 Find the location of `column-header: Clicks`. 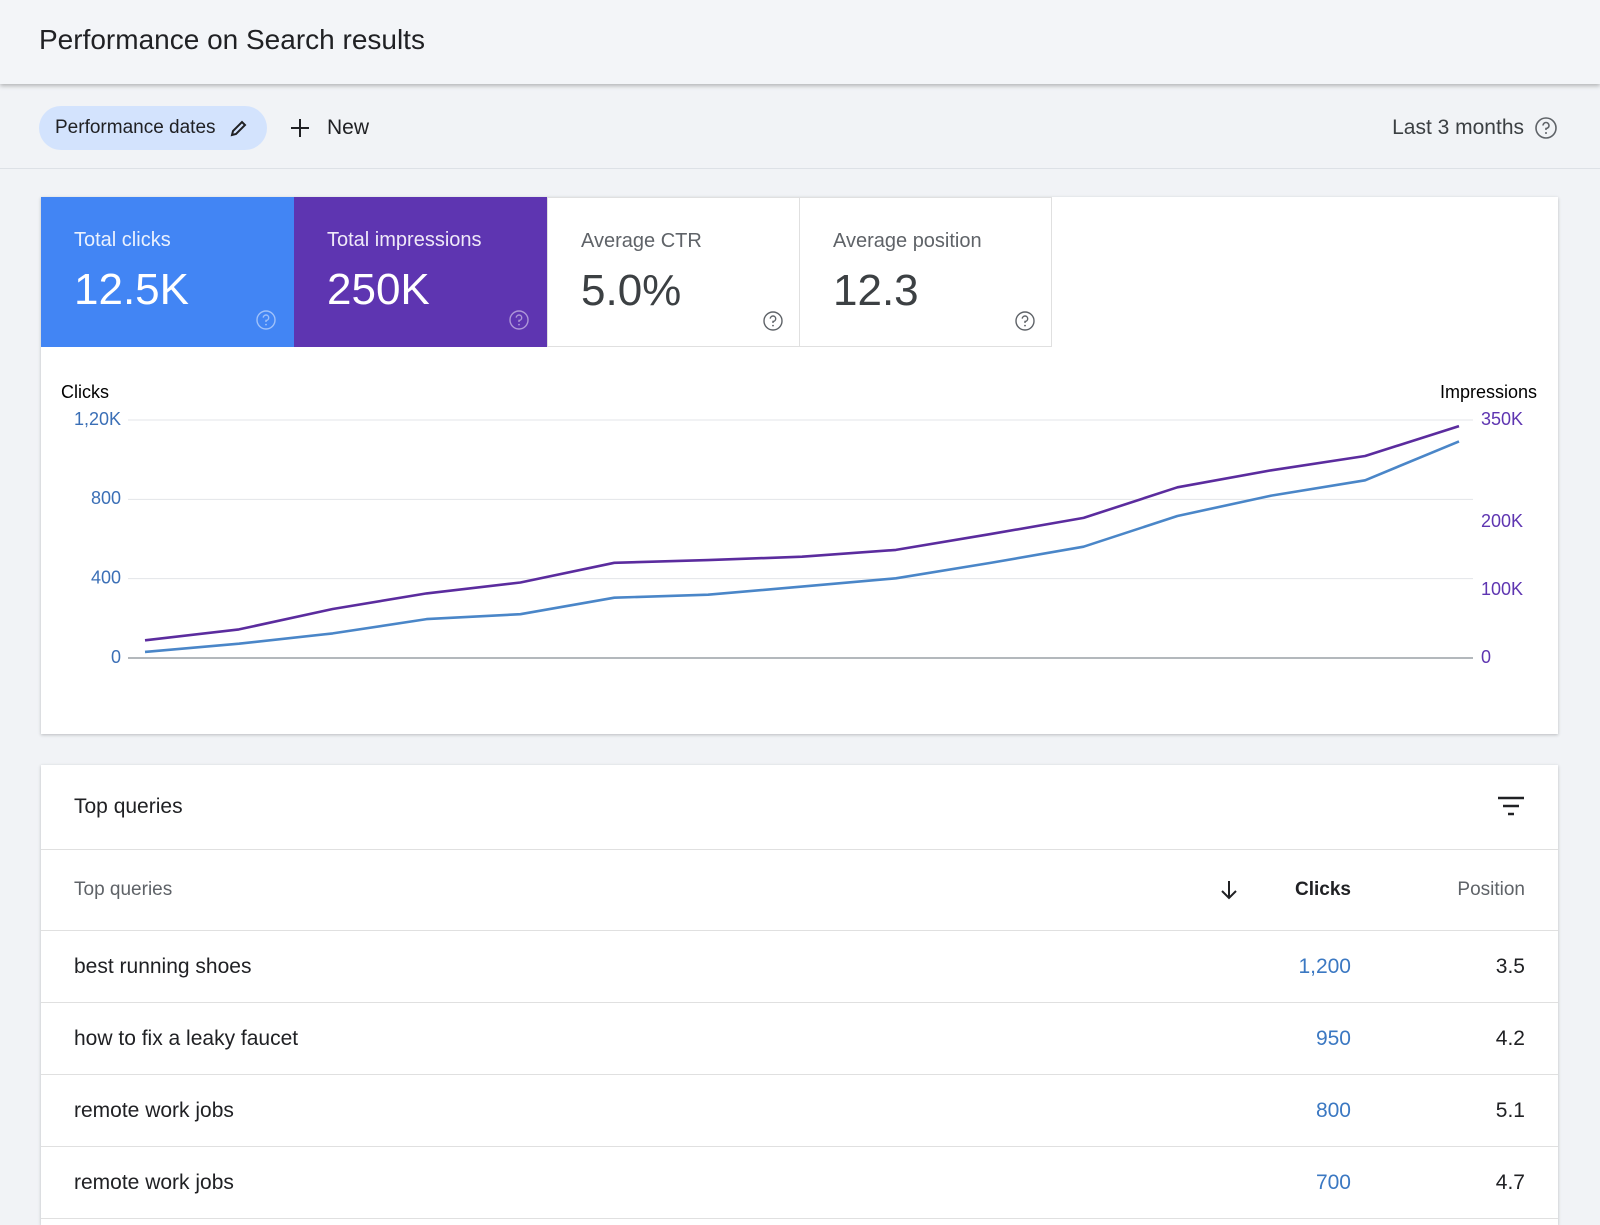

column-header: Clicks is located at coordinates (1323, 889).